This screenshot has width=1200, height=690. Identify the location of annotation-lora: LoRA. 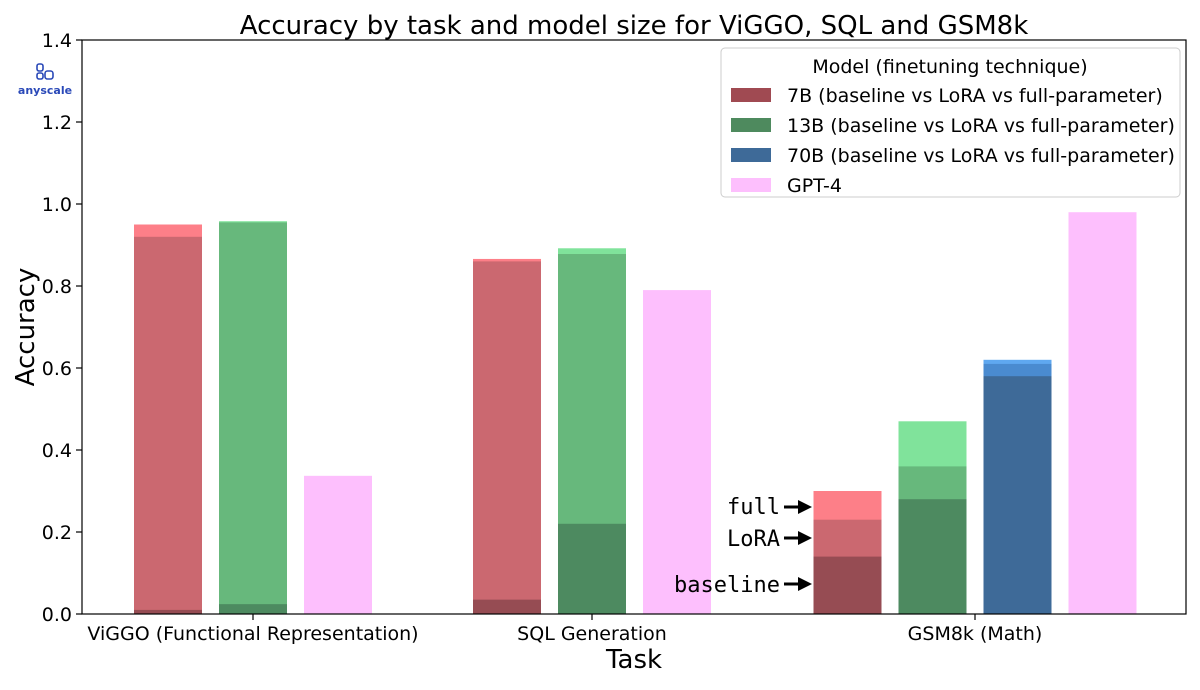
(753, 539).